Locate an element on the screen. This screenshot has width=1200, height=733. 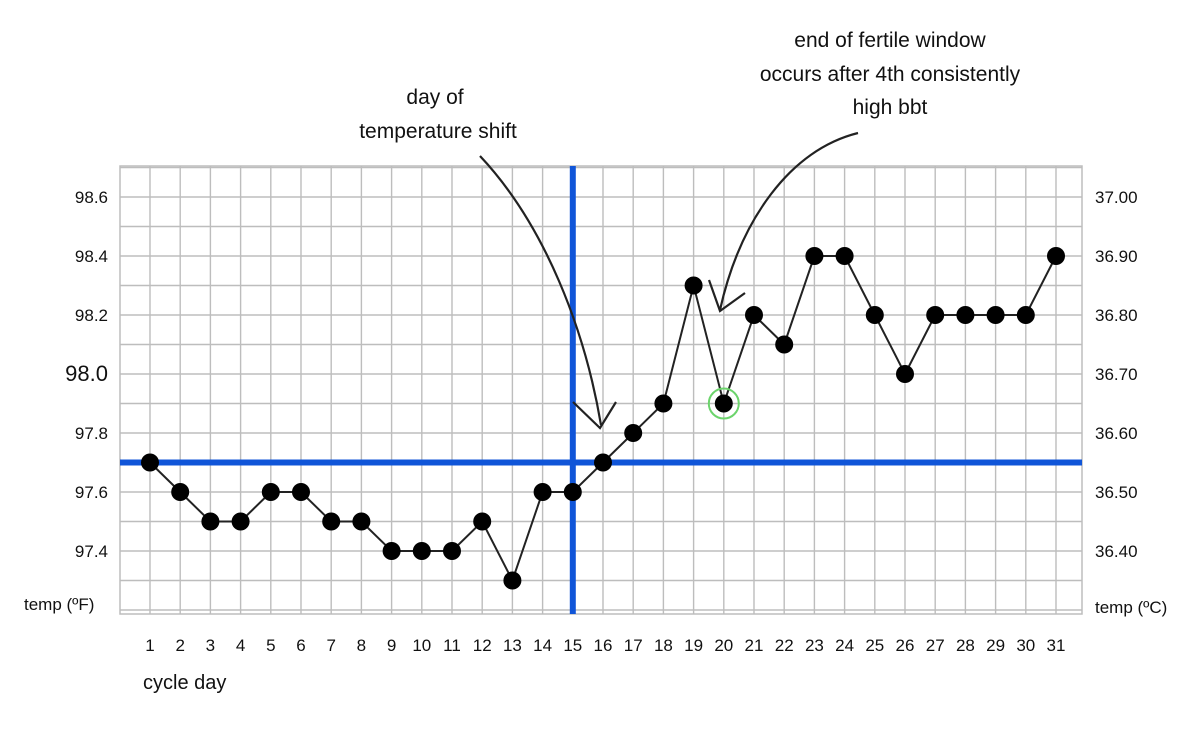
x-tick: 31 is located at coordinates (1056, 645).